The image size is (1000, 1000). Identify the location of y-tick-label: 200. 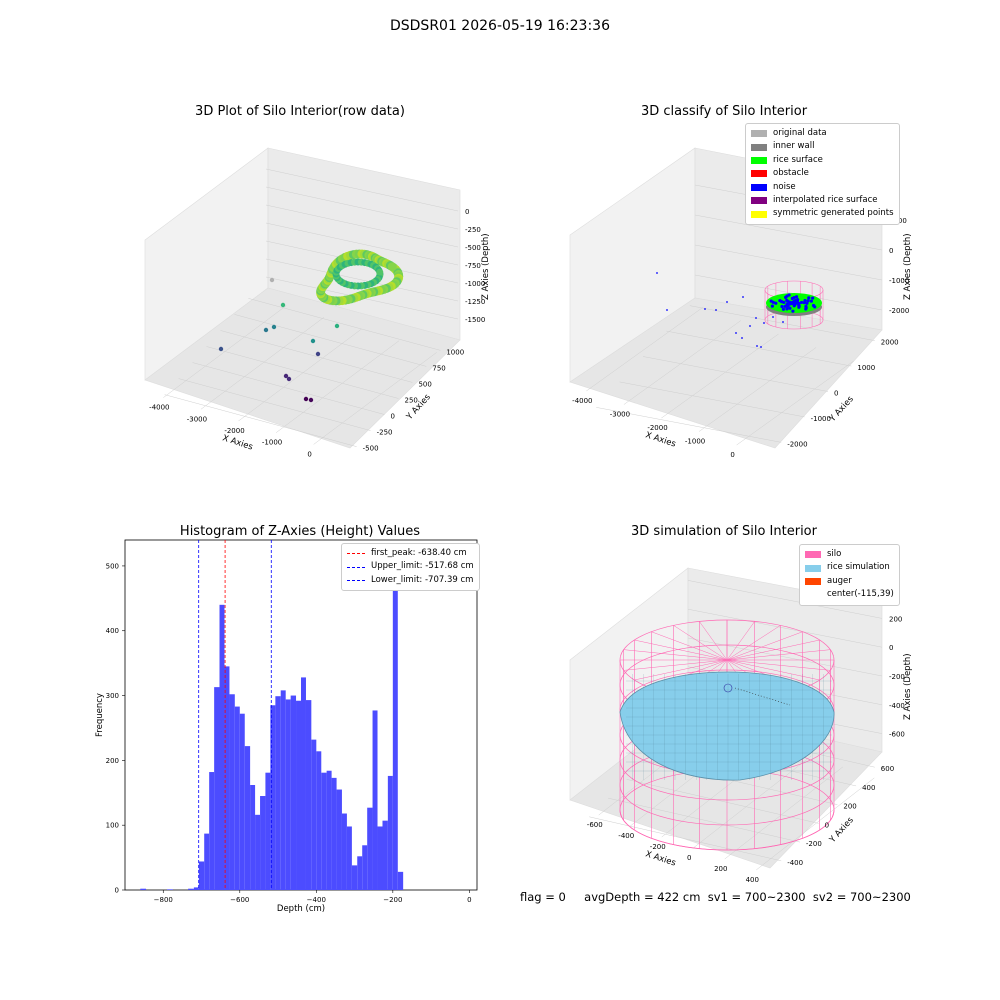
(849, 807).